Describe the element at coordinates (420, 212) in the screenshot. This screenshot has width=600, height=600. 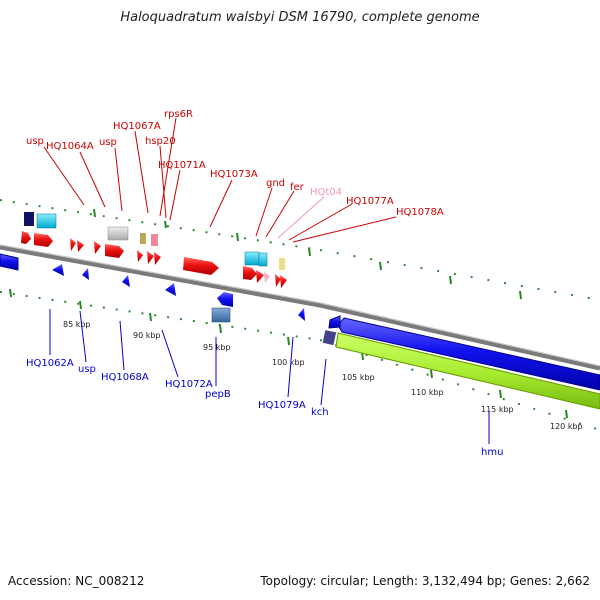
I see `label-hq1078a: HQ1078A` at that location.